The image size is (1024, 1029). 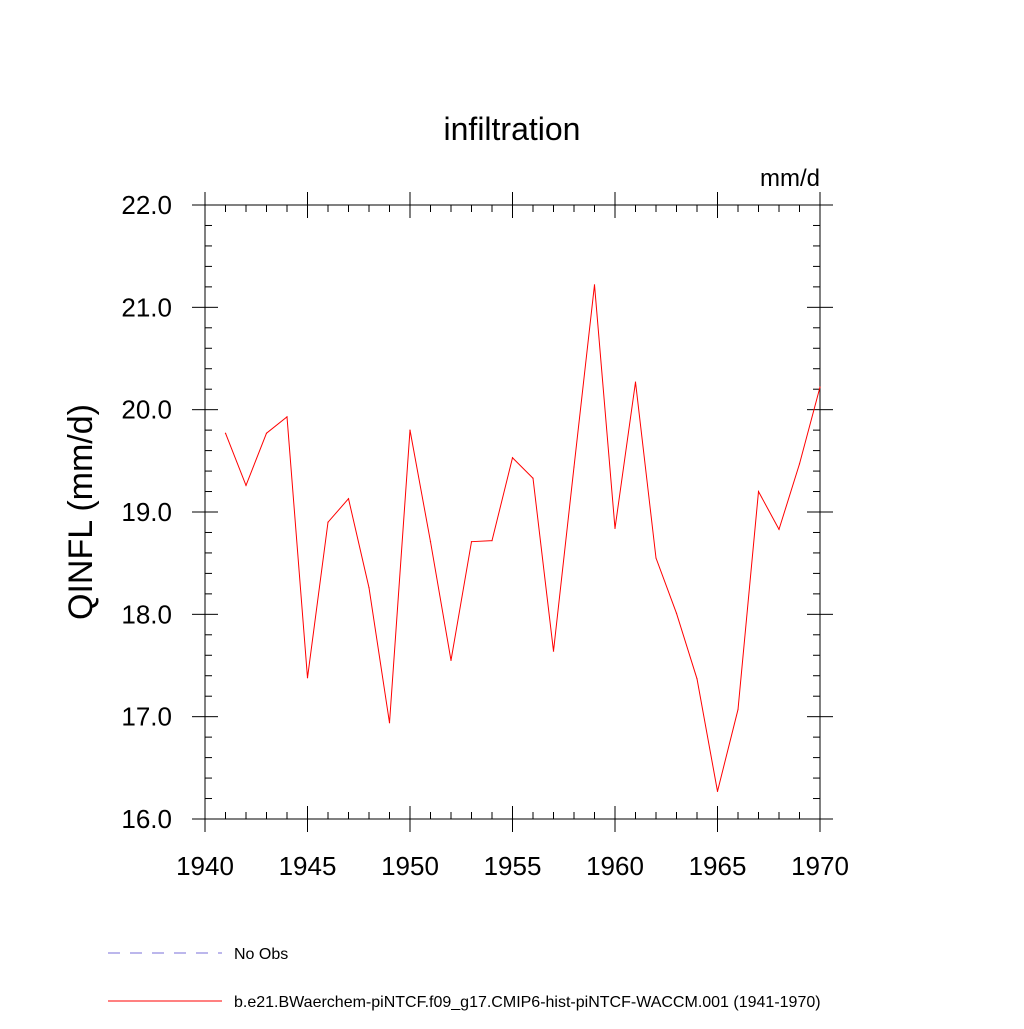 I want to click on y-tick-label: 20.0, so click(x=146, y=410).